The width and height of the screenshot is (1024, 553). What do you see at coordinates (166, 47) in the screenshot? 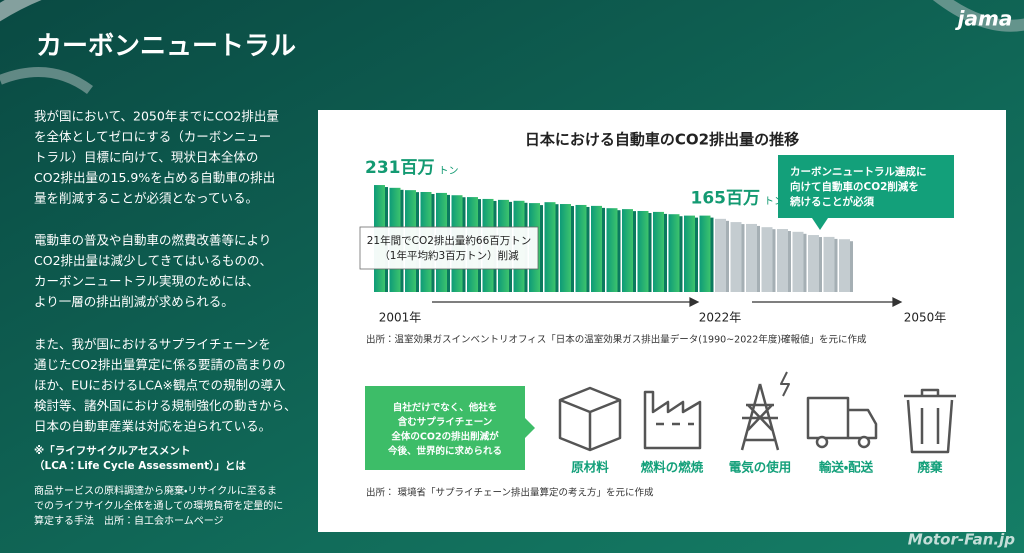
I see `page-title: カーボンニュートラル` at bounding box center [166, 47].